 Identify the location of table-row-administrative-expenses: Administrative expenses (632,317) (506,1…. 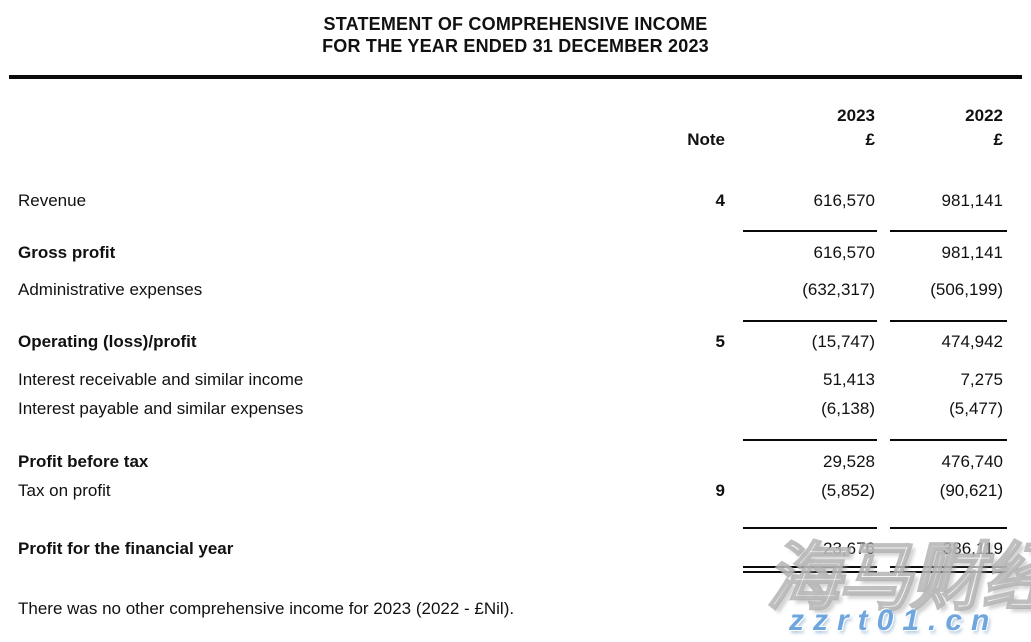
(511, 290).